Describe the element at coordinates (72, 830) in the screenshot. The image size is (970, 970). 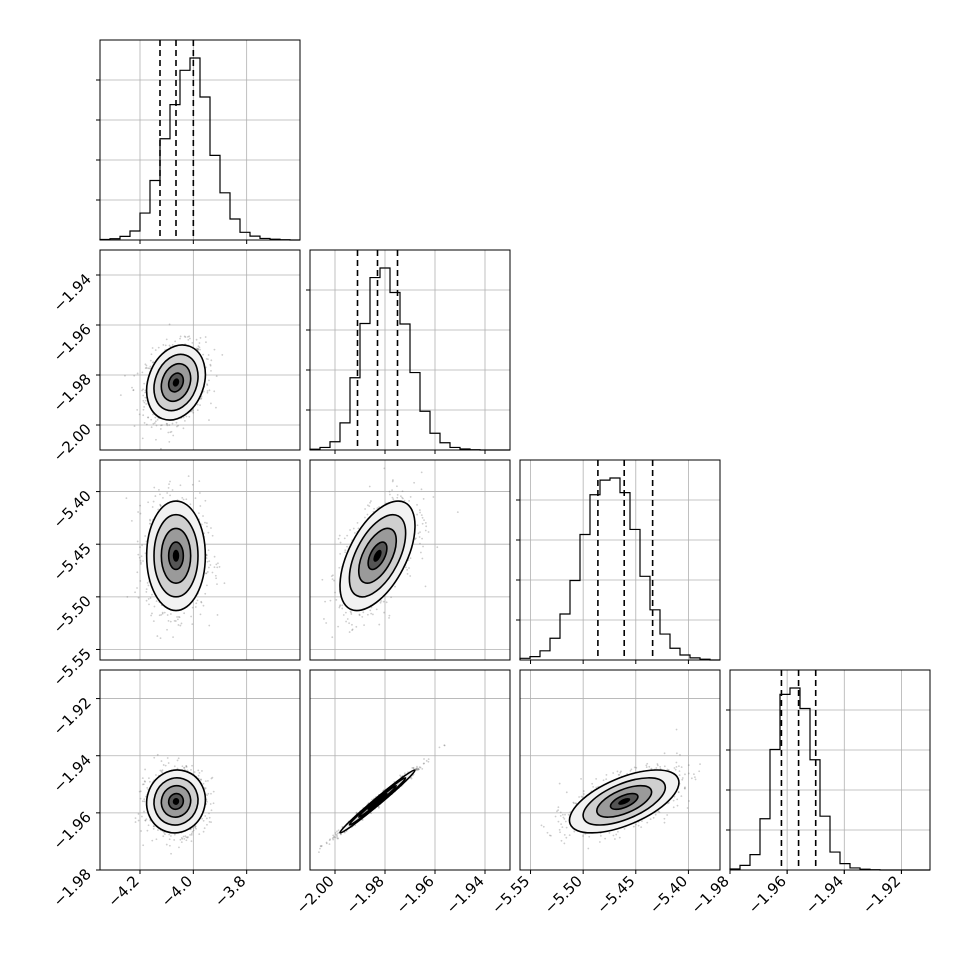
I see `y-tick-label: −1.96` at that location.